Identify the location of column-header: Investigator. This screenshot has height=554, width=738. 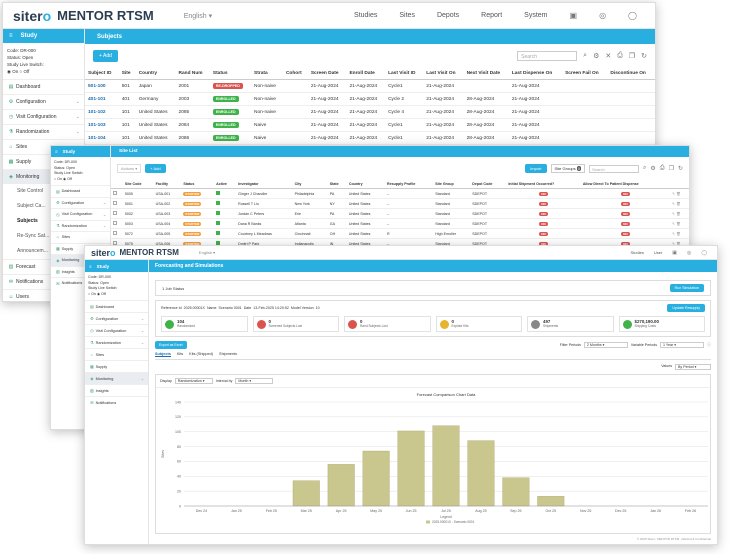
(264, 184).